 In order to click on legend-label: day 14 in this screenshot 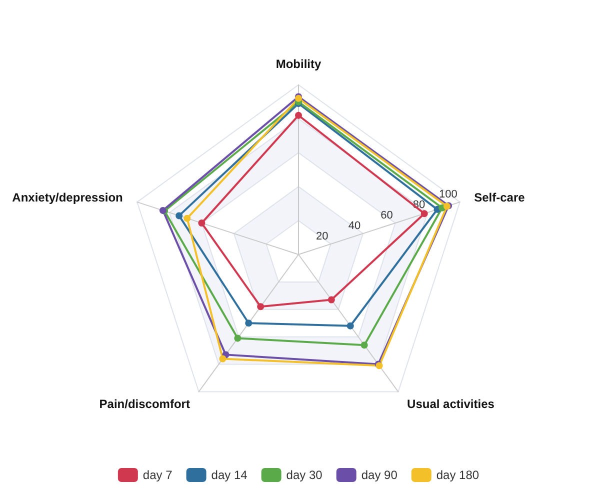, I will do `click(229, 475)`.